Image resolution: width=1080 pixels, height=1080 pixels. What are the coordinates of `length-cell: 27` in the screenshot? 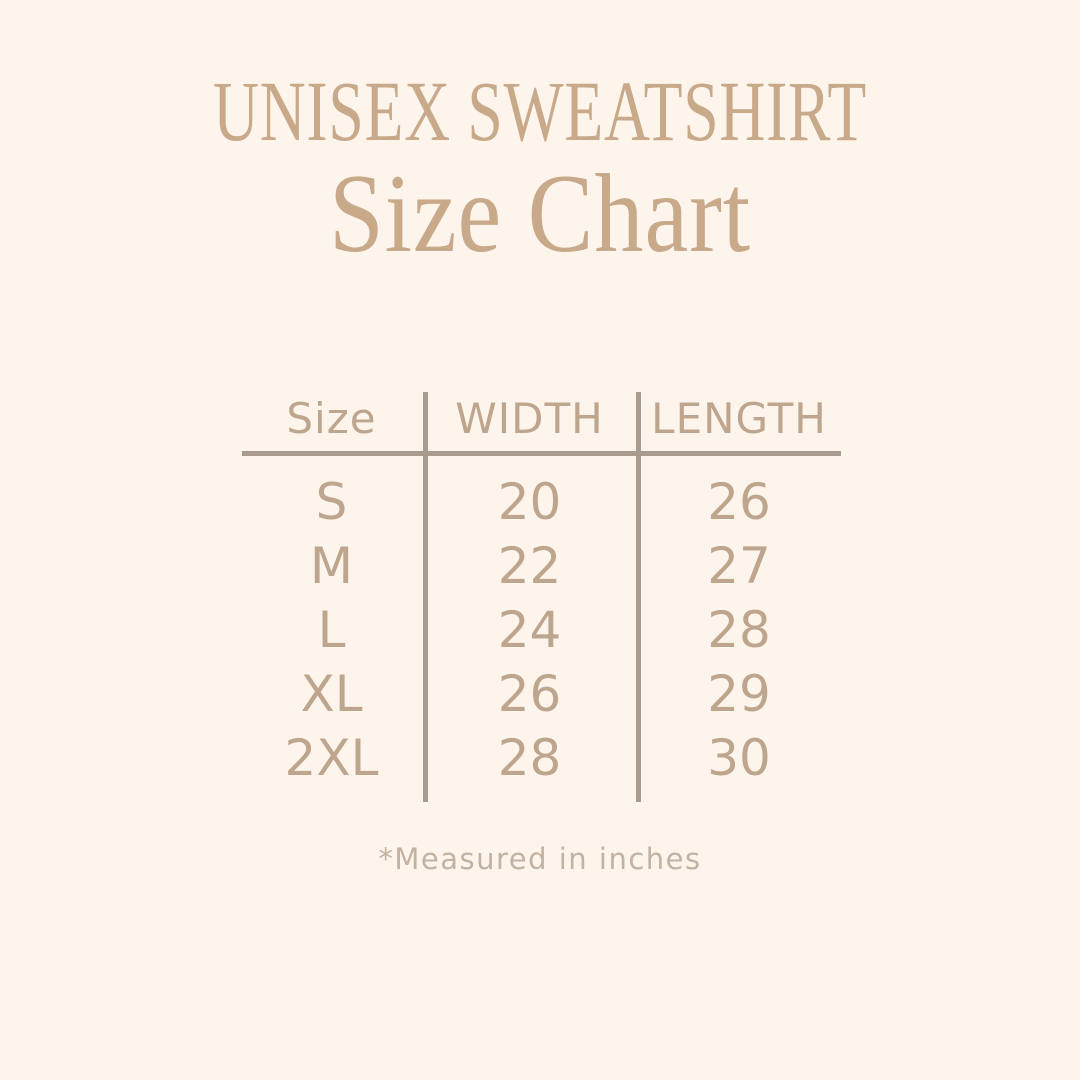 It's located at (739, 566).